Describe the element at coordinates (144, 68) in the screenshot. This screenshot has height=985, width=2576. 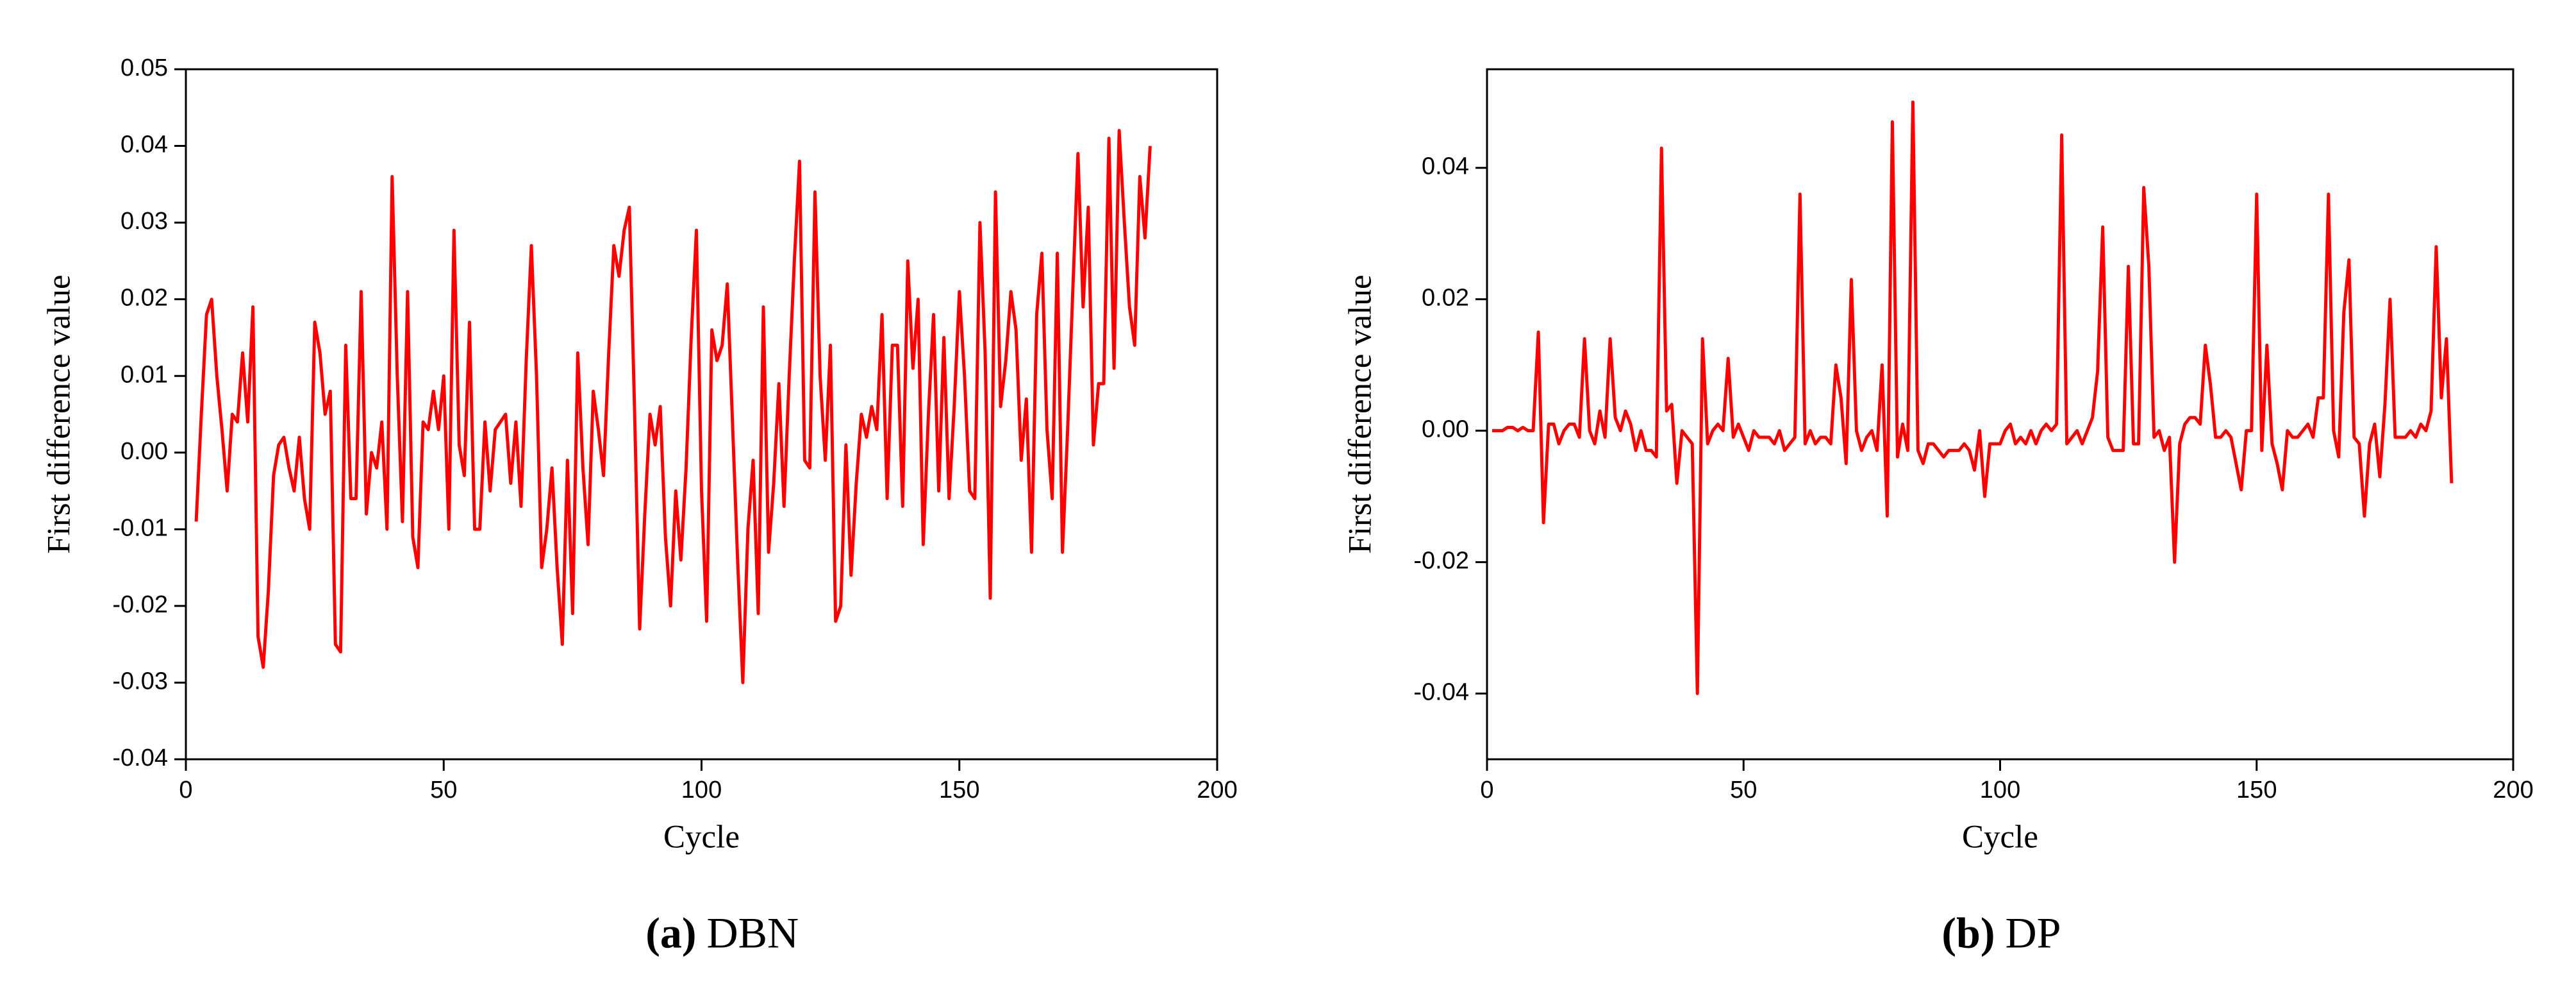
I see `y-tick-label: 0.05` at that location.